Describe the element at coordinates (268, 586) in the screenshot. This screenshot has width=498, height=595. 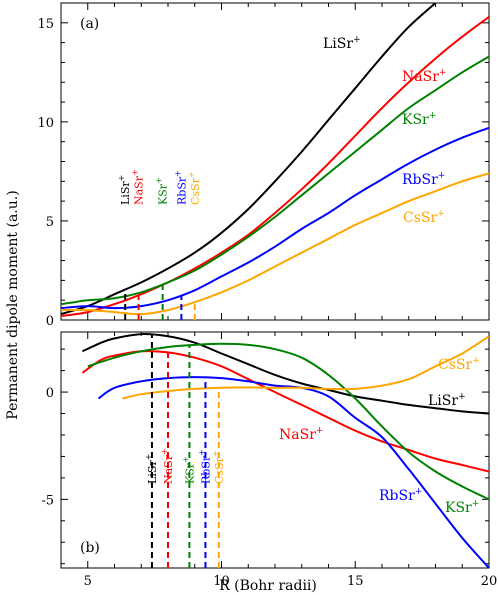
I see `x-axis-title: R (Bohr radii)` at that location.